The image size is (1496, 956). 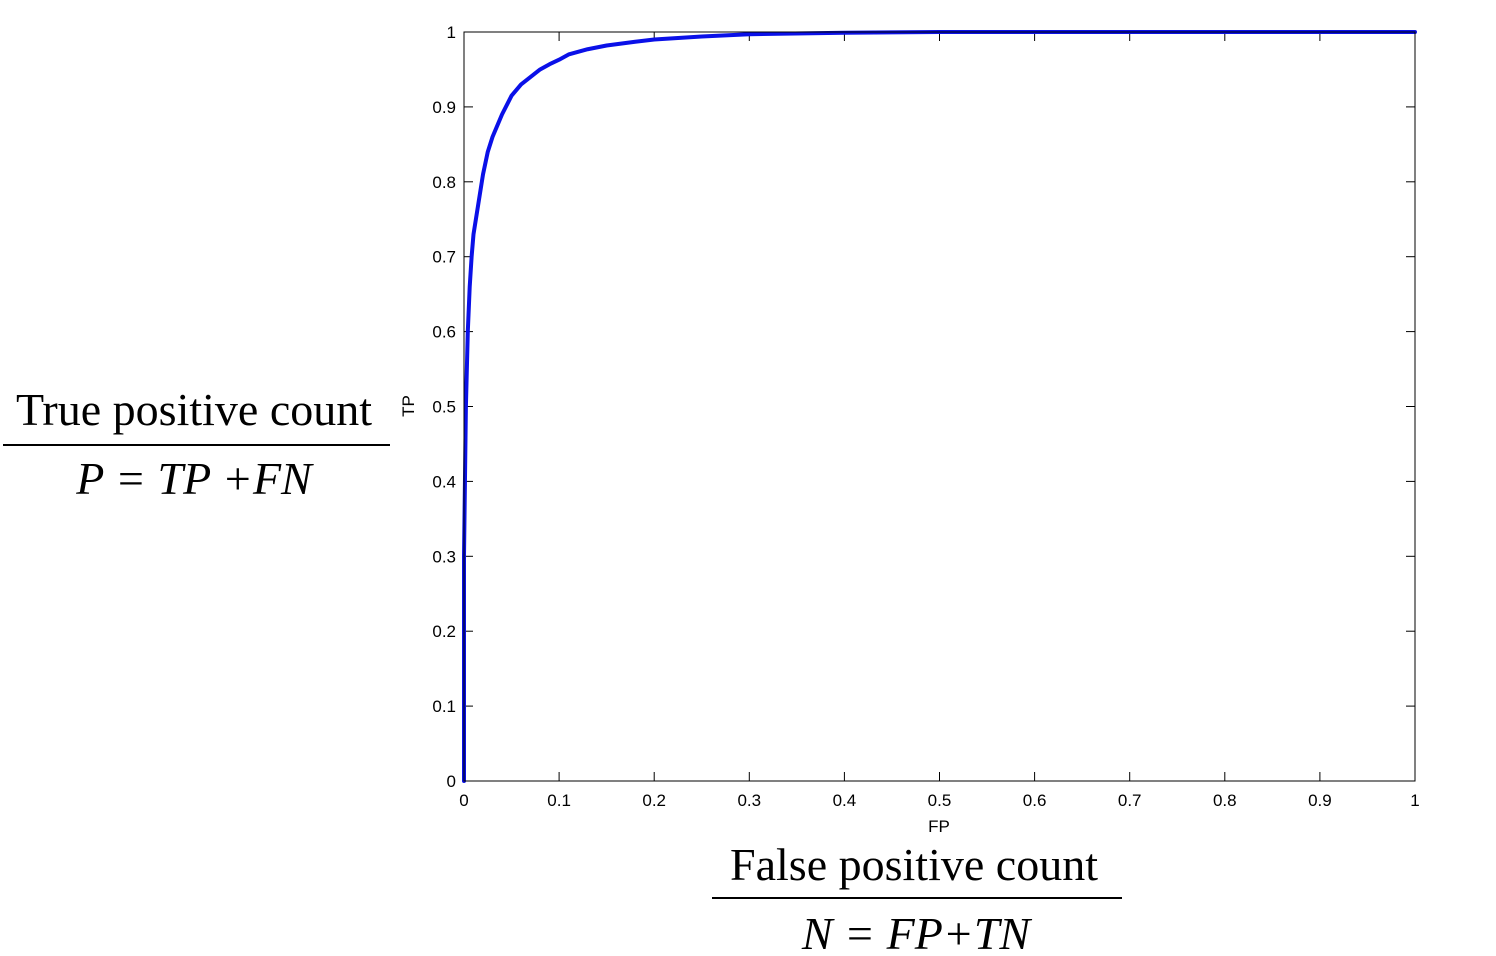 What do you see at coordinates (1130, 800) in the screenshot?
I see `x-tick-label: 0.7` at bounding box center [1130, 800].